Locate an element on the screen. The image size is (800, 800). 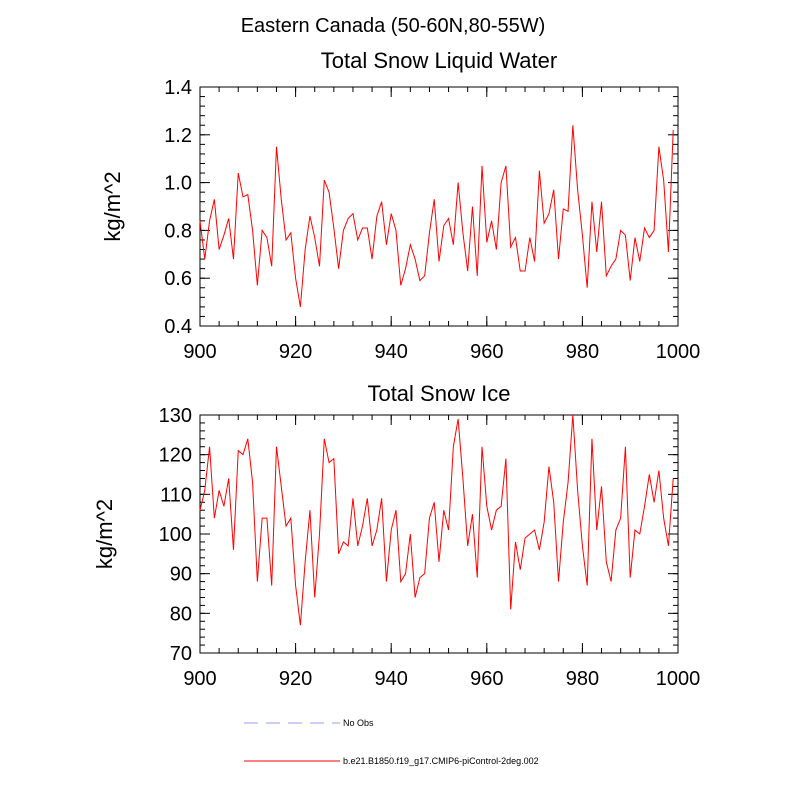
snow-liquid-water-y-axis-label: kg/m^2 is located at coordinates (112, 206).